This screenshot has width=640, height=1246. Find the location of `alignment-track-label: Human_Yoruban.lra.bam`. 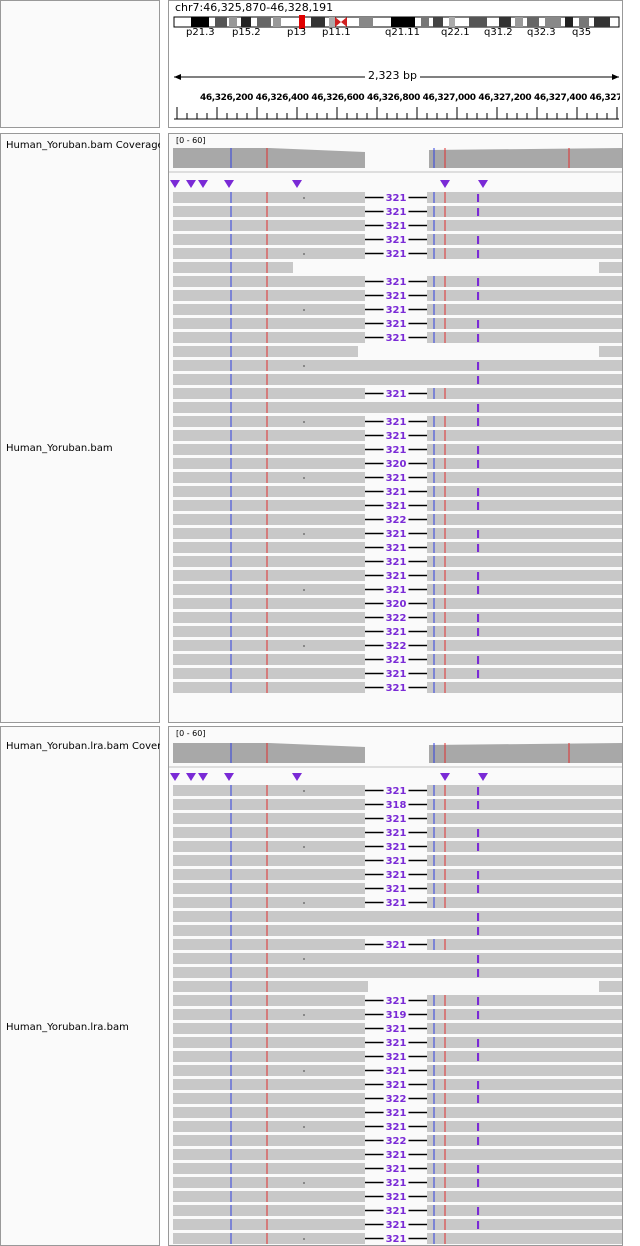

alignment-track-label: Human_Yoruban.lra.bam is located at coordinates (67, 1027).